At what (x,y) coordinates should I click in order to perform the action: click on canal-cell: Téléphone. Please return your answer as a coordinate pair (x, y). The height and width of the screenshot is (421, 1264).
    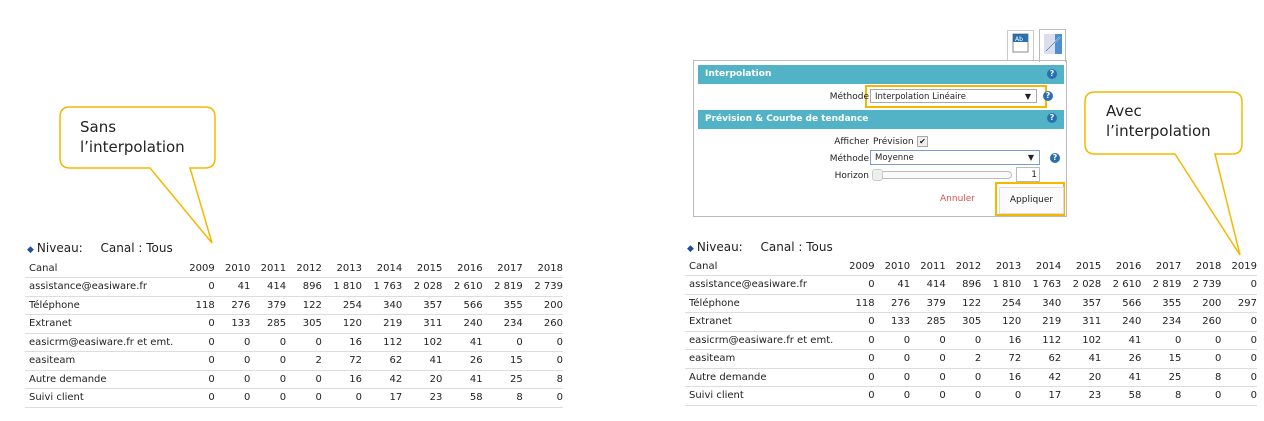
    Looking at the image, I should click on (762, 303).